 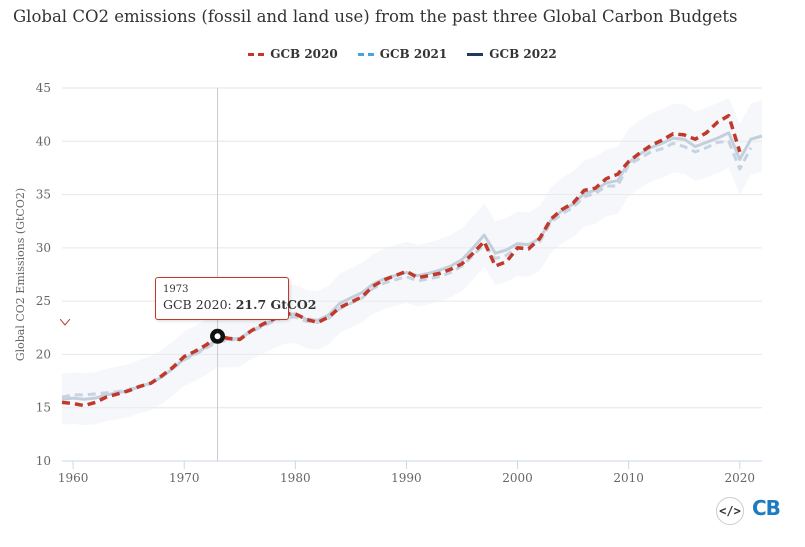 I want to click on tooltip-series: GCB 2020:, so click(x=197, y=304).